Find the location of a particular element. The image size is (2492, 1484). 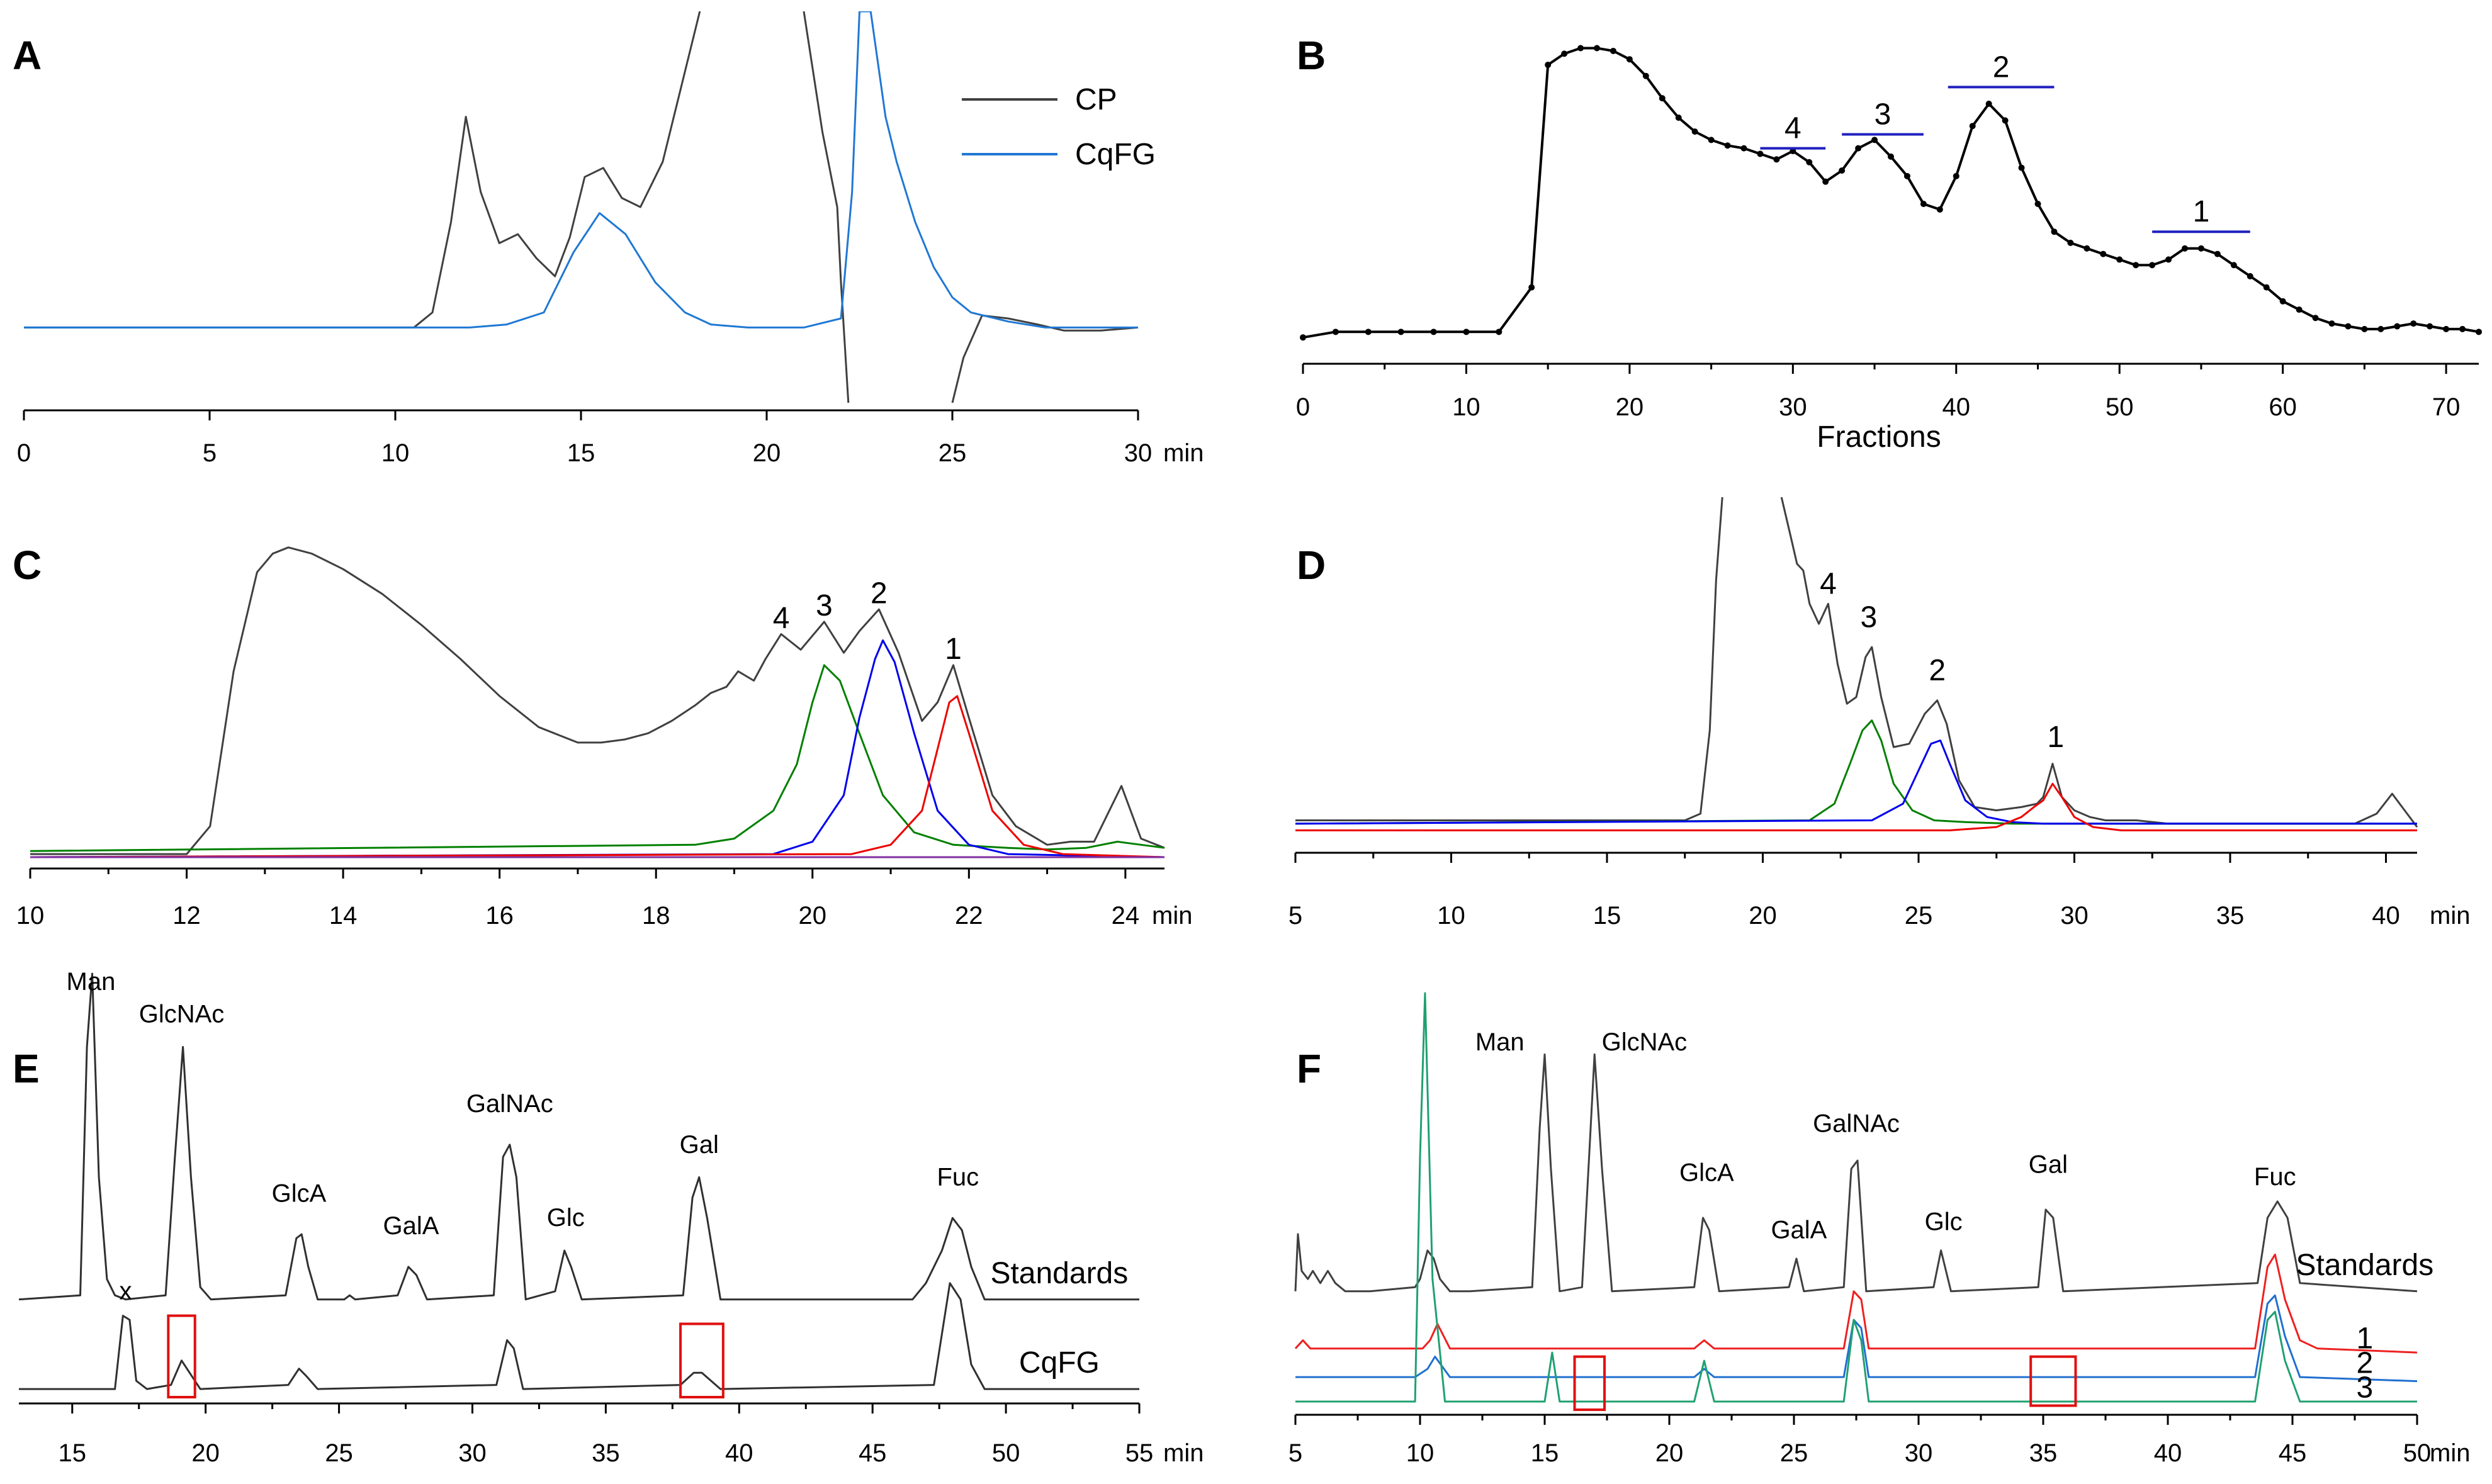

panel-e-trace-label: Standards is located at coordinates (1059, 1273).